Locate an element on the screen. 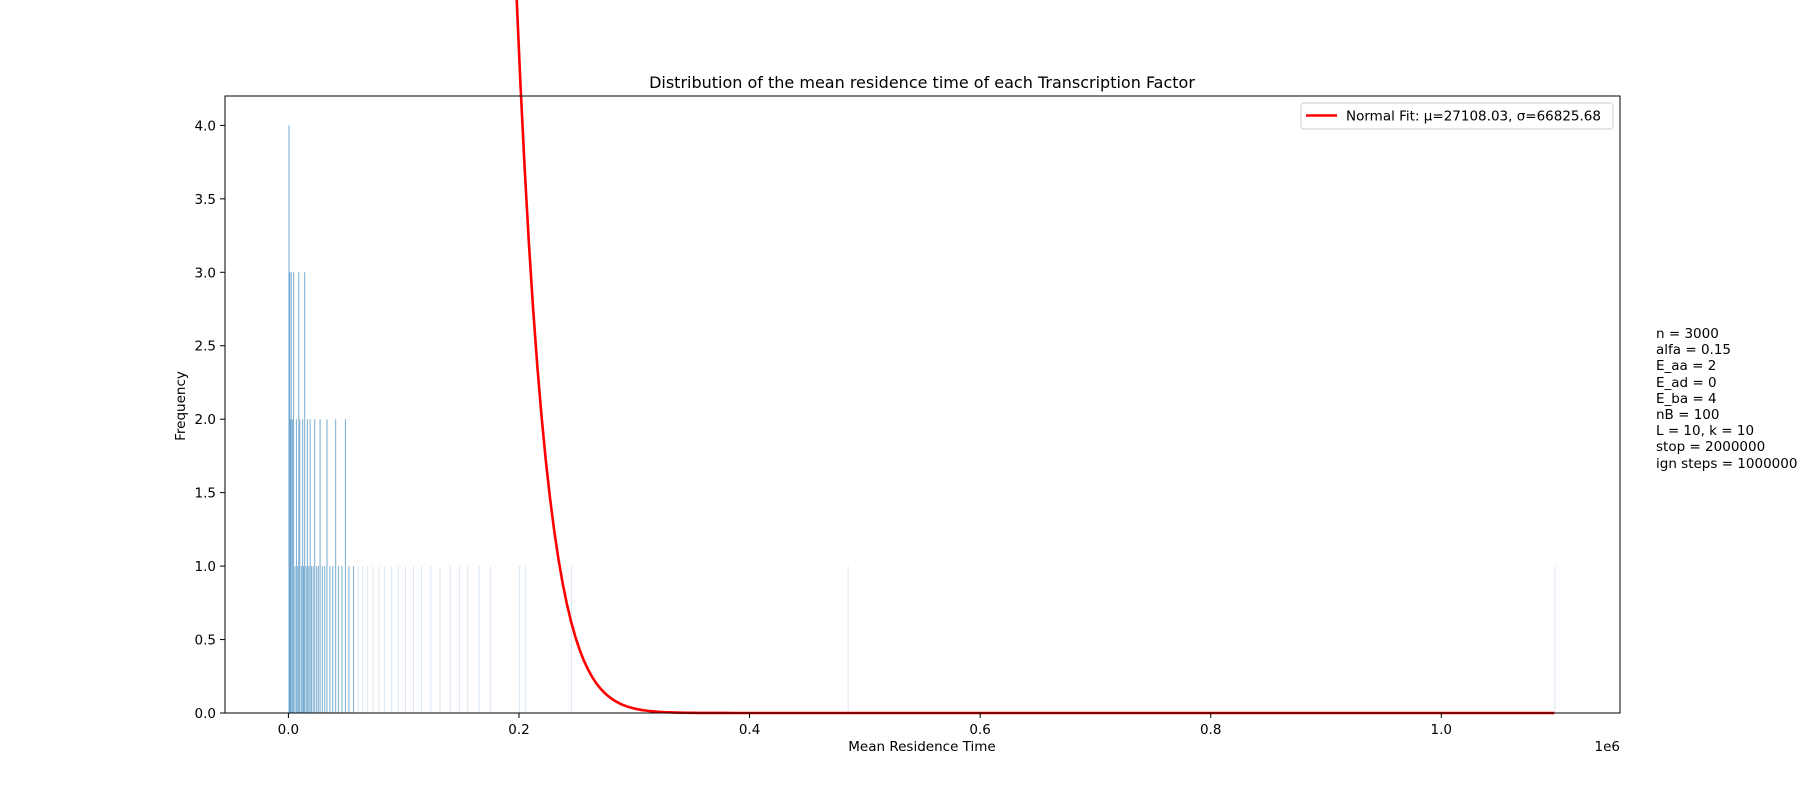  x-tick-label: 0.0 is located at coordinates (288, 730).